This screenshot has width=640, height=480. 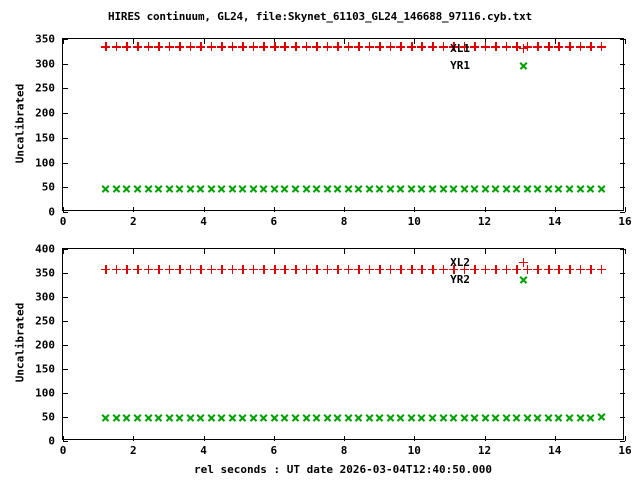 What do you see at coordinates (45, 88) in the screenshot?
I see `y-tick-label: 250` at bounding box center [45, 88].